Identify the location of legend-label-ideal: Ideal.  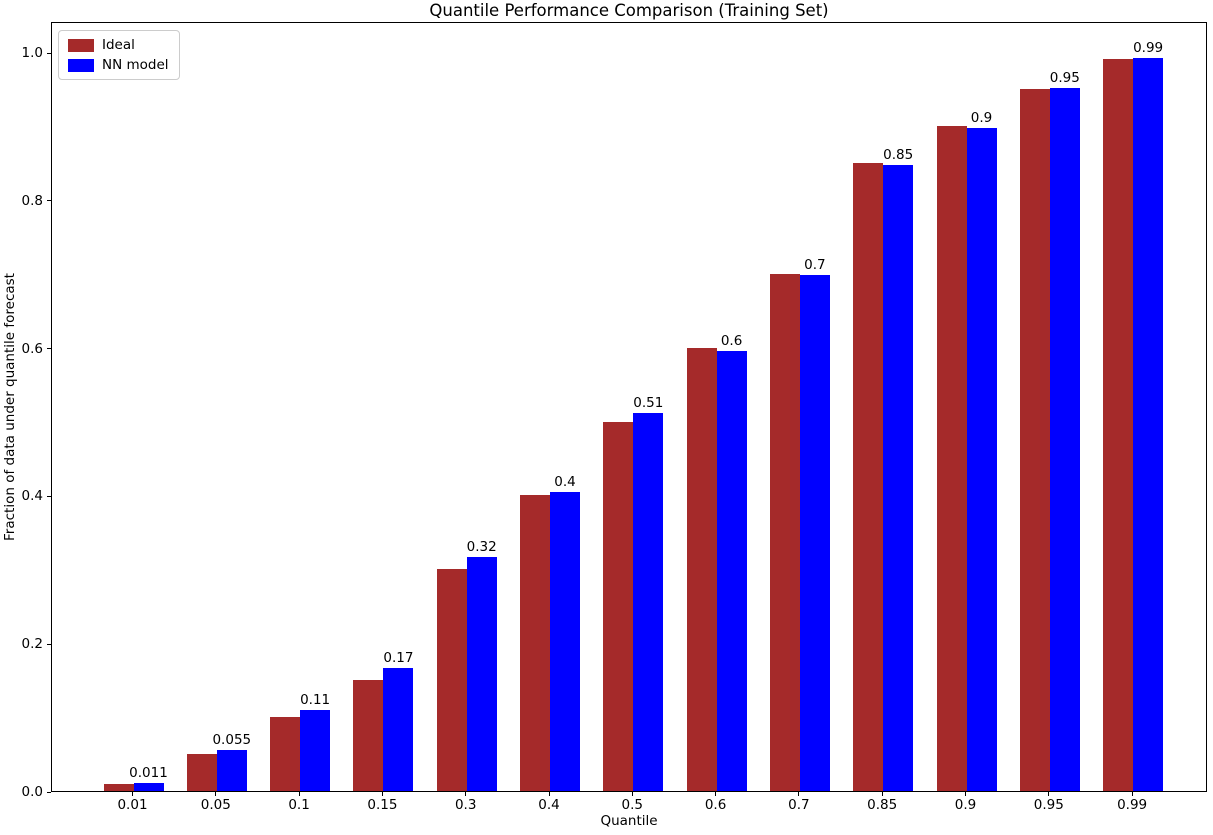
(118, 45).